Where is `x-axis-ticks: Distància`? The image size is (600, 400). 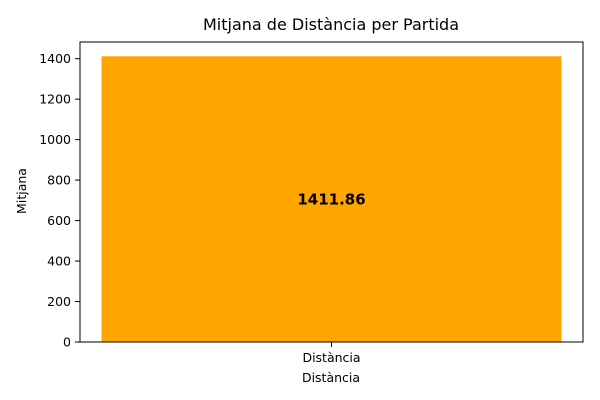 x-axis-ticks: Distància is located at coordinates (331, 353).